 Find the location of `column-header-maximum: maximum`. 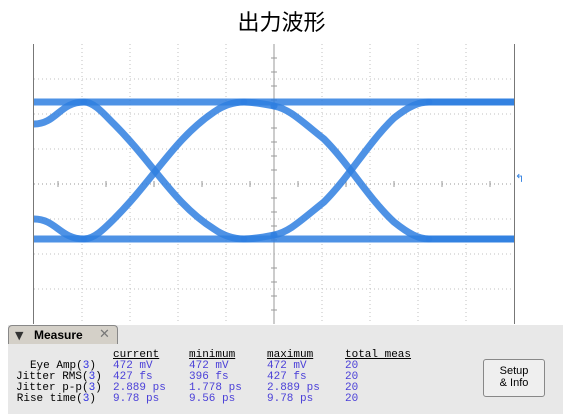

column-header-maximum: maximum is located at coordinates (290, 355).